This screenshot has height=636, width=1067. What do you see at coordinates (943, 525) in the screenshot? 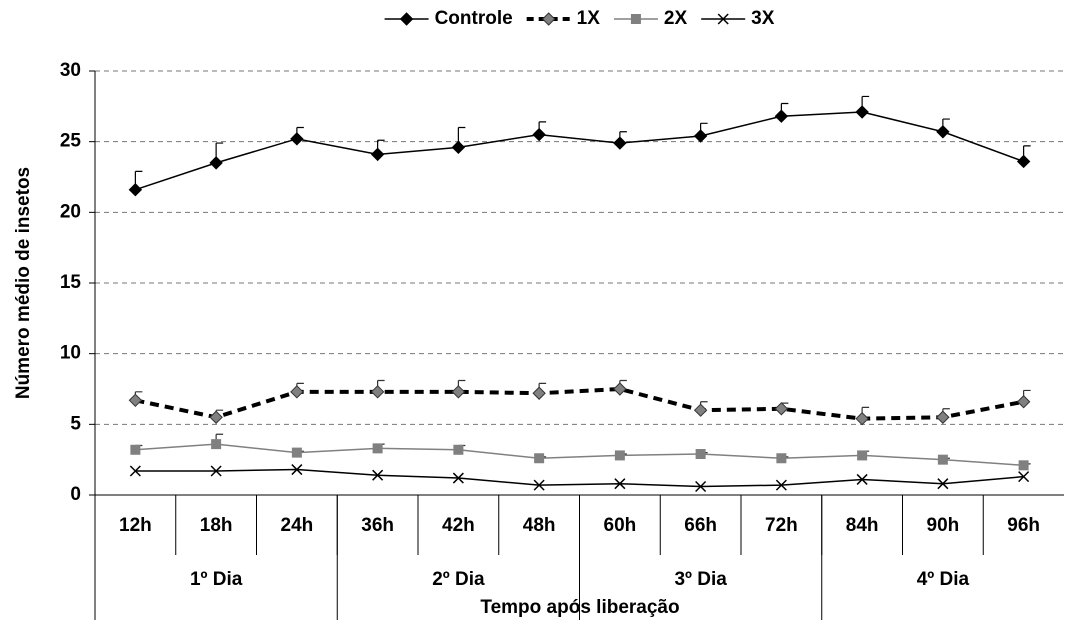
I see `x-tick-label: 90h` at bounding box center [943, 525].